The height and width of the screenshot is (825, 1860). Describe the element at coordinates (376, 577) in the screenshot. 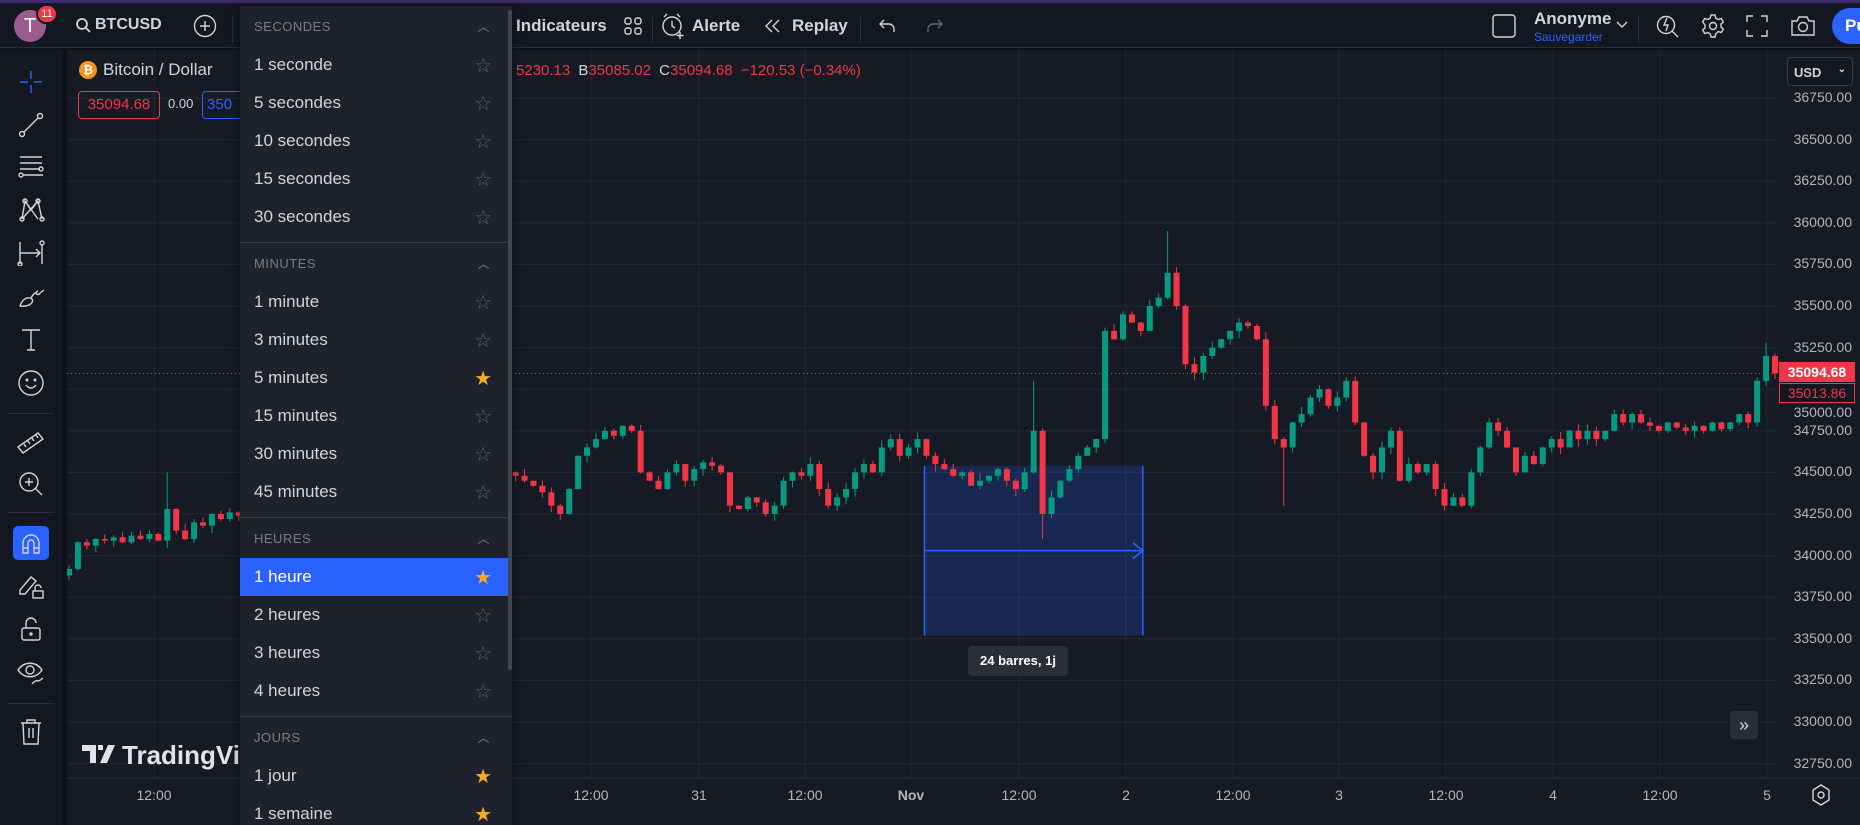

I see `menu-item-interval: 1 heure ★` at that location.